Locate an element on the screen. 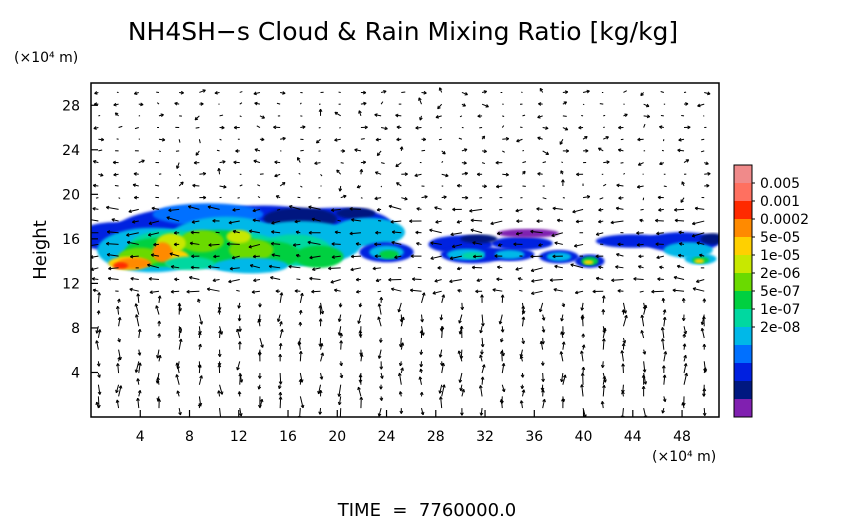  x-tick-label: 40 is located at coordinates (584, 437).